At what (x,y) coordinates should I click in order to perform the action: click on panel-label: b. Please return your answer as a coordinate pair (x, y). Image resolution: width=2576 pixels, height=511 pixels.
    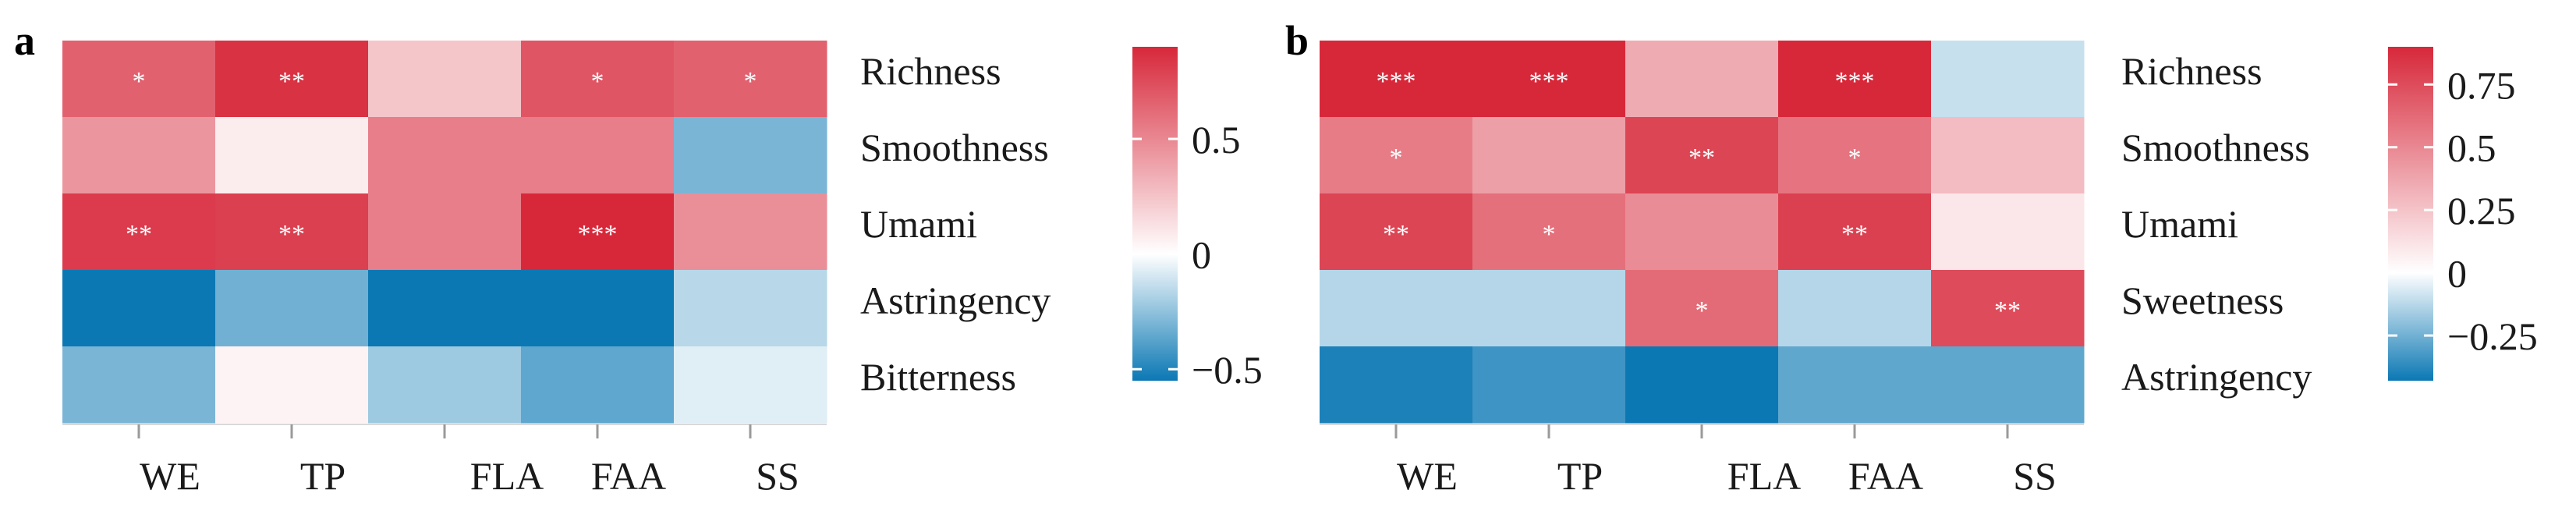
    Looking at the image, I should click on (1297, 41).